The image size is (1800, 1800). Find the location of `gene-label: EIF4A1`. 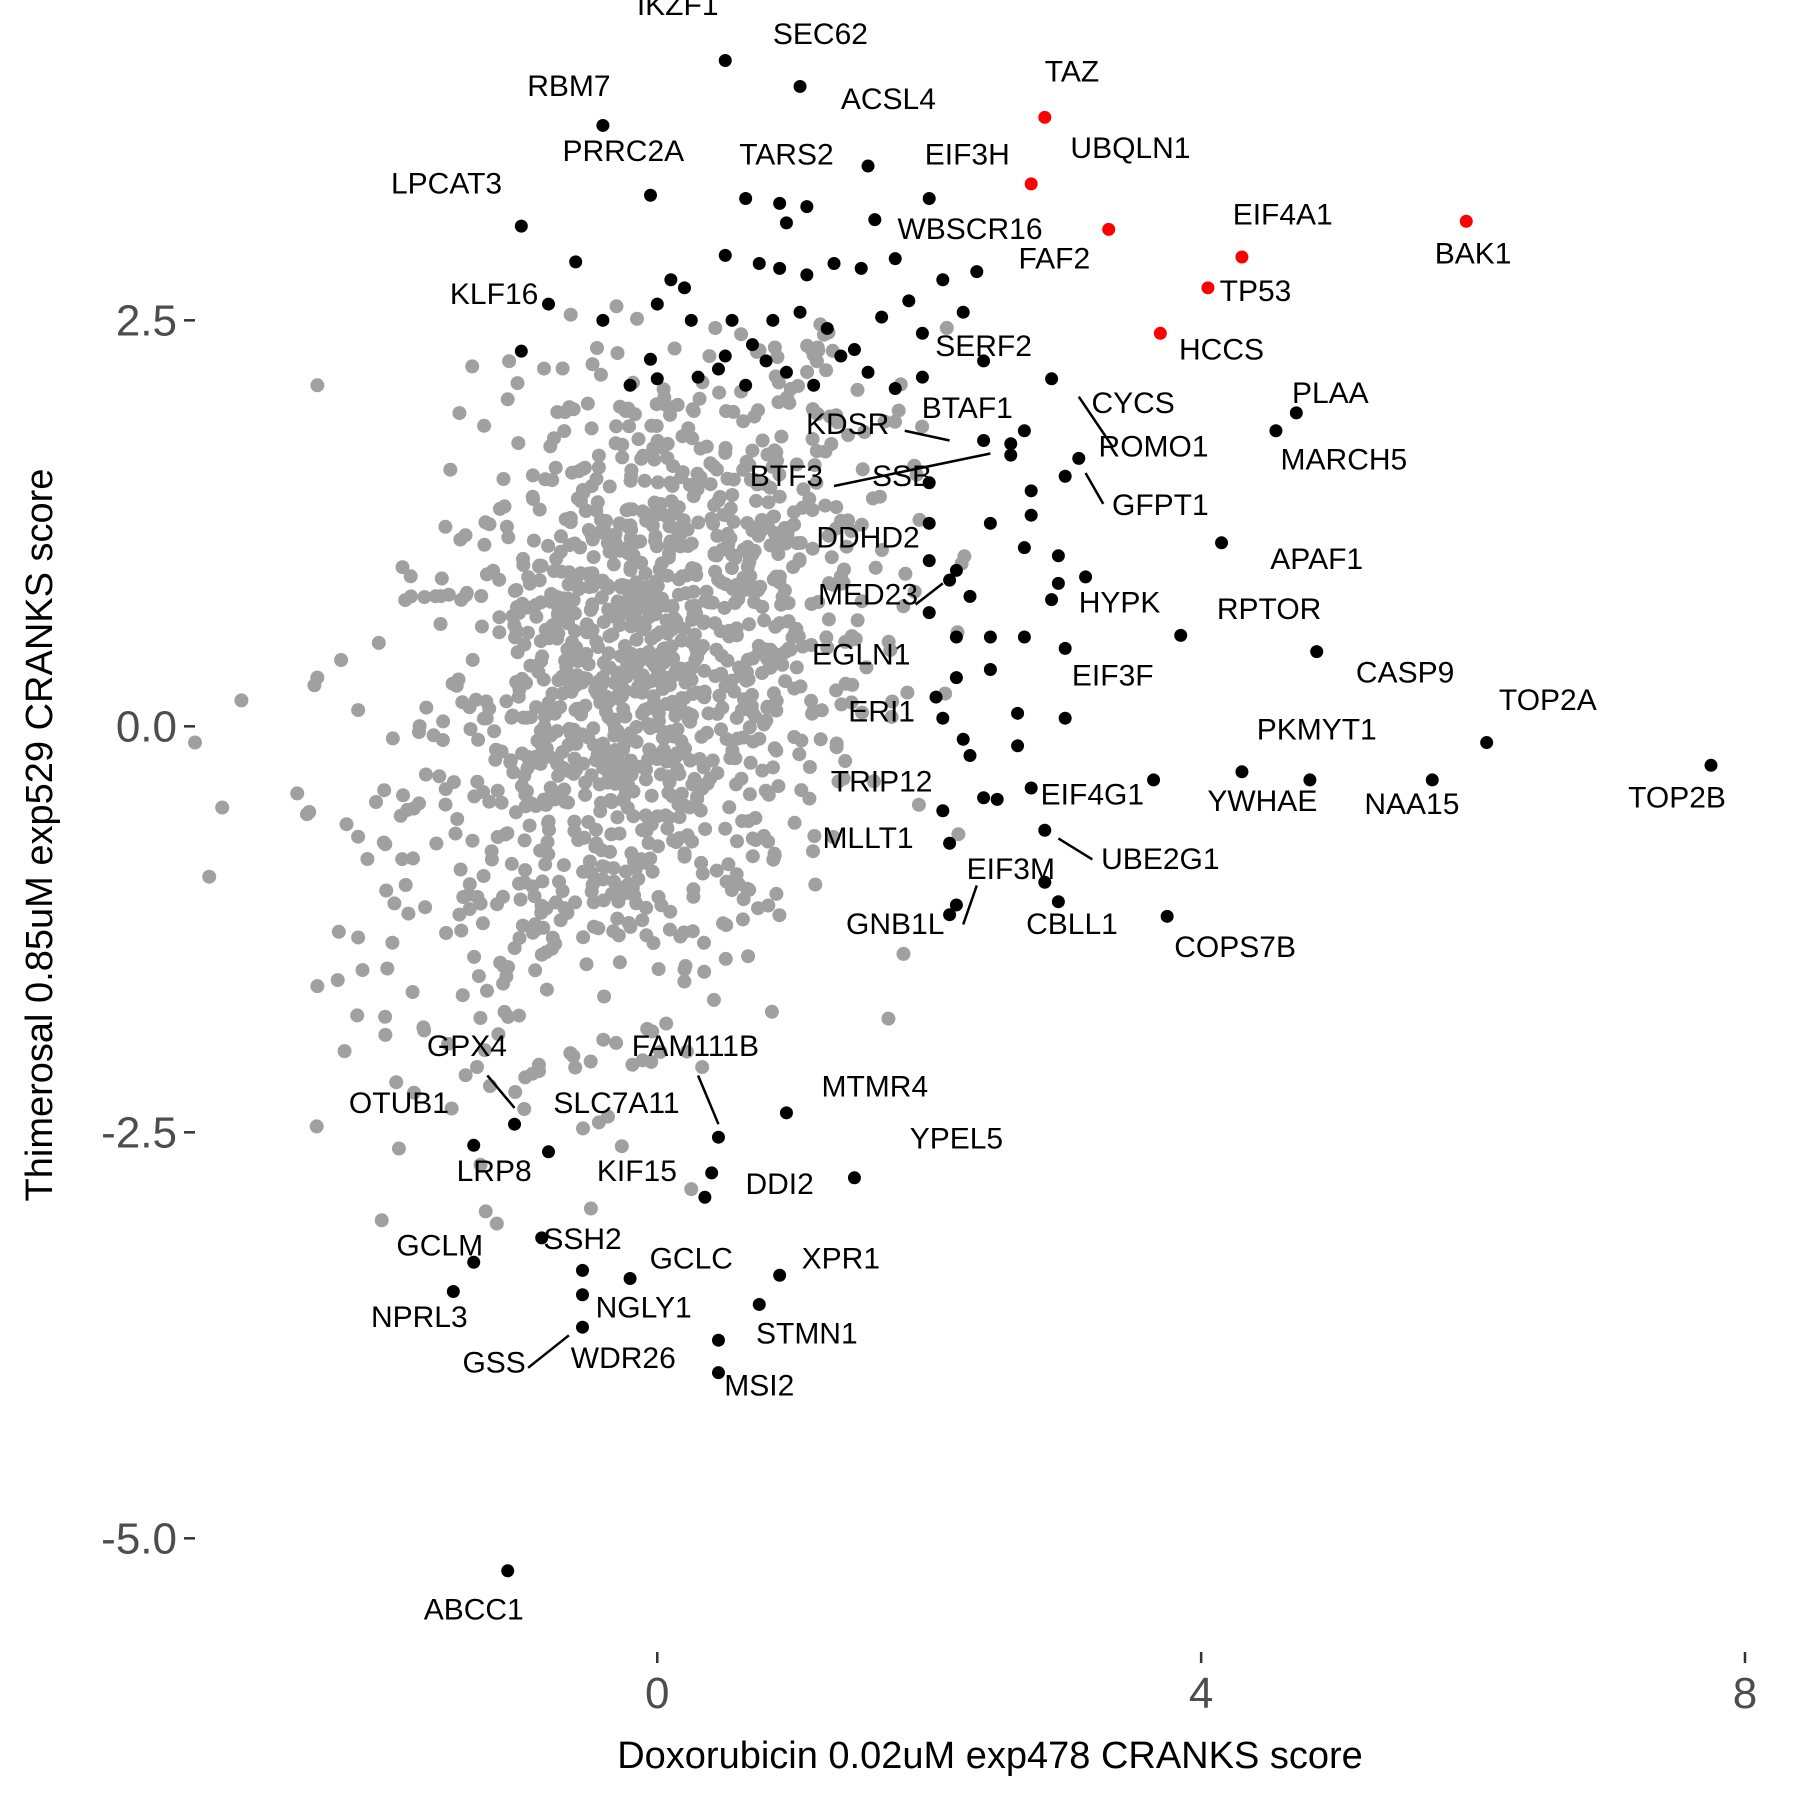

gene-label: EIF4A1 is located at coordinates (1283, 215).